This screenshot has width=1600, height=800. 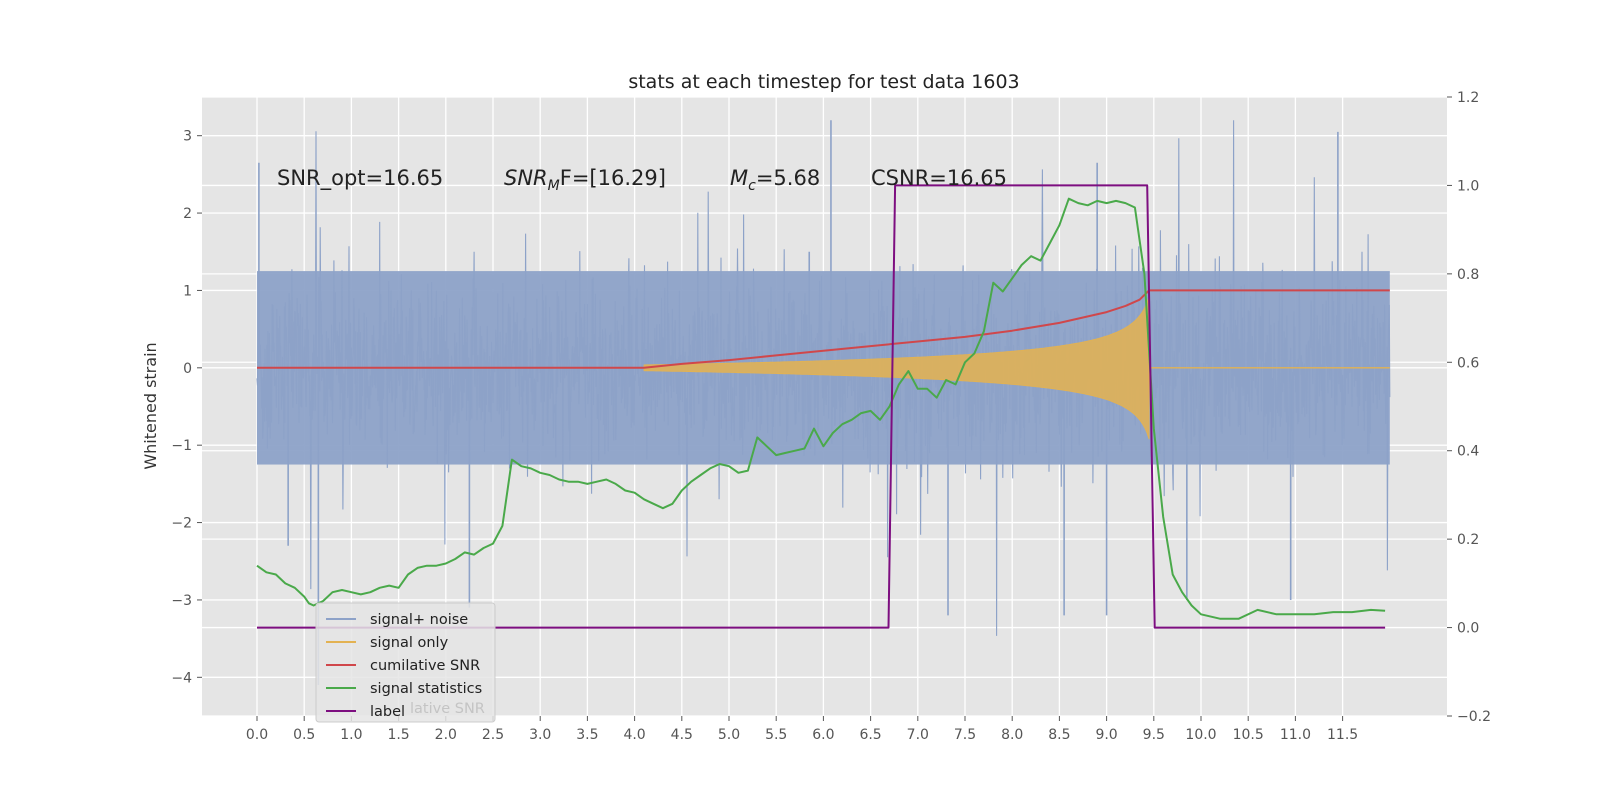 What do you see at coordinates (447, 709) in the screenshot?
I see `legend-ghost-text: lative SNR` at bounding box center [447, 709].